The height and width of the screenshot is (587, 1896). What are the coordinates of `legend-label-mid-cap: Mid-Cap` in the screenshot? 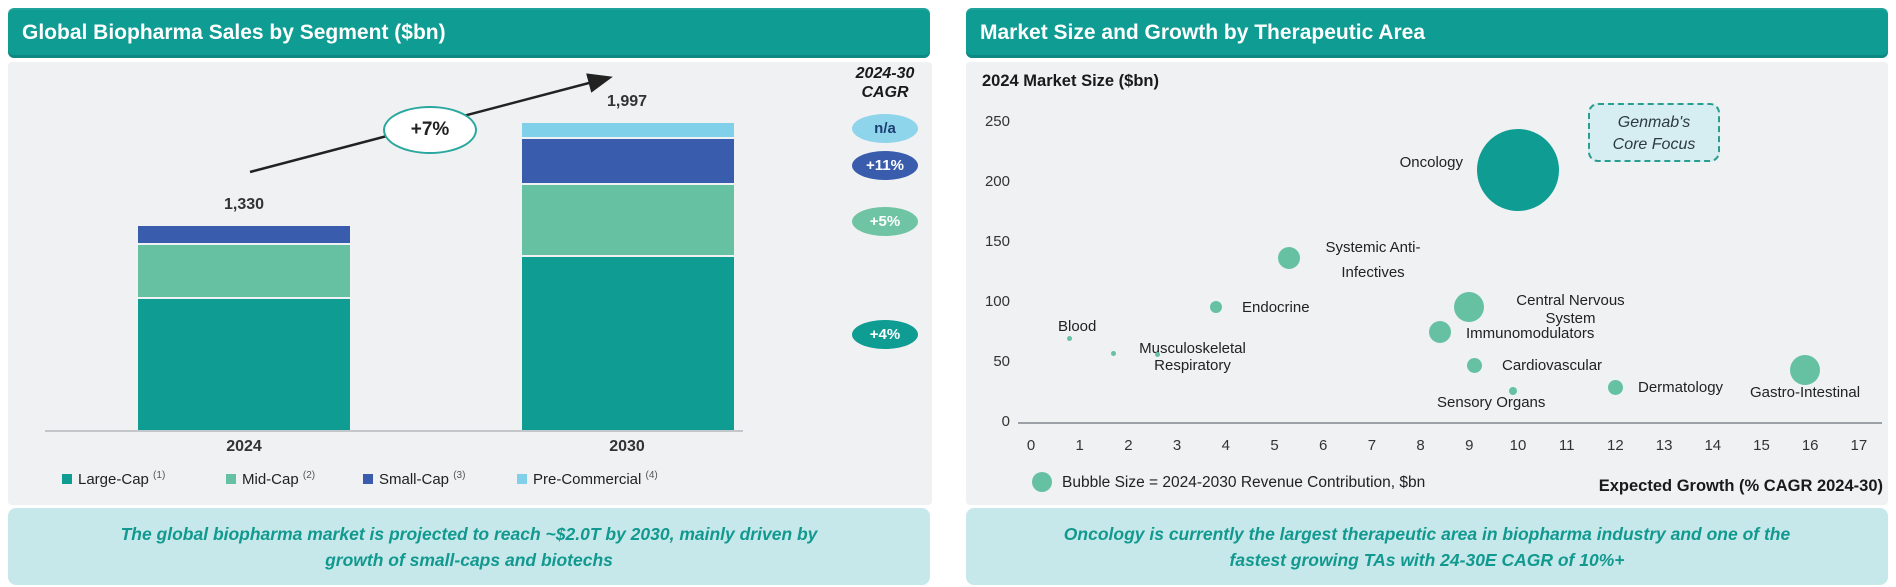 It's located at (272, 479).